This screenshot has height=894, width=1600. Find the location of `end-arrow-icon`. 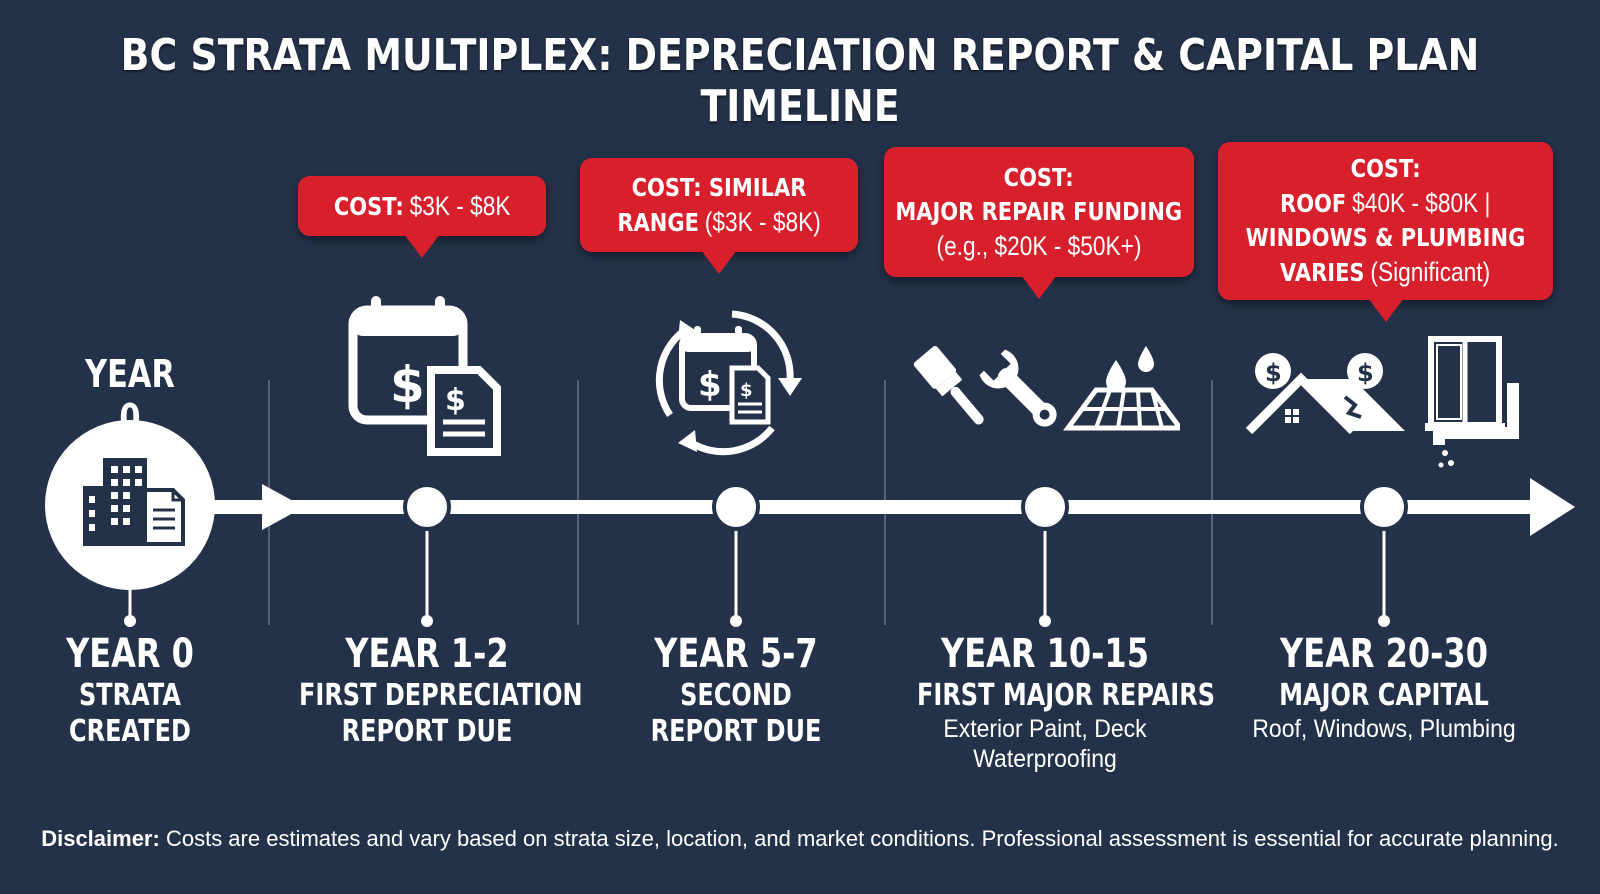

end-arrow-icon is located at coordinates (1552, 507).